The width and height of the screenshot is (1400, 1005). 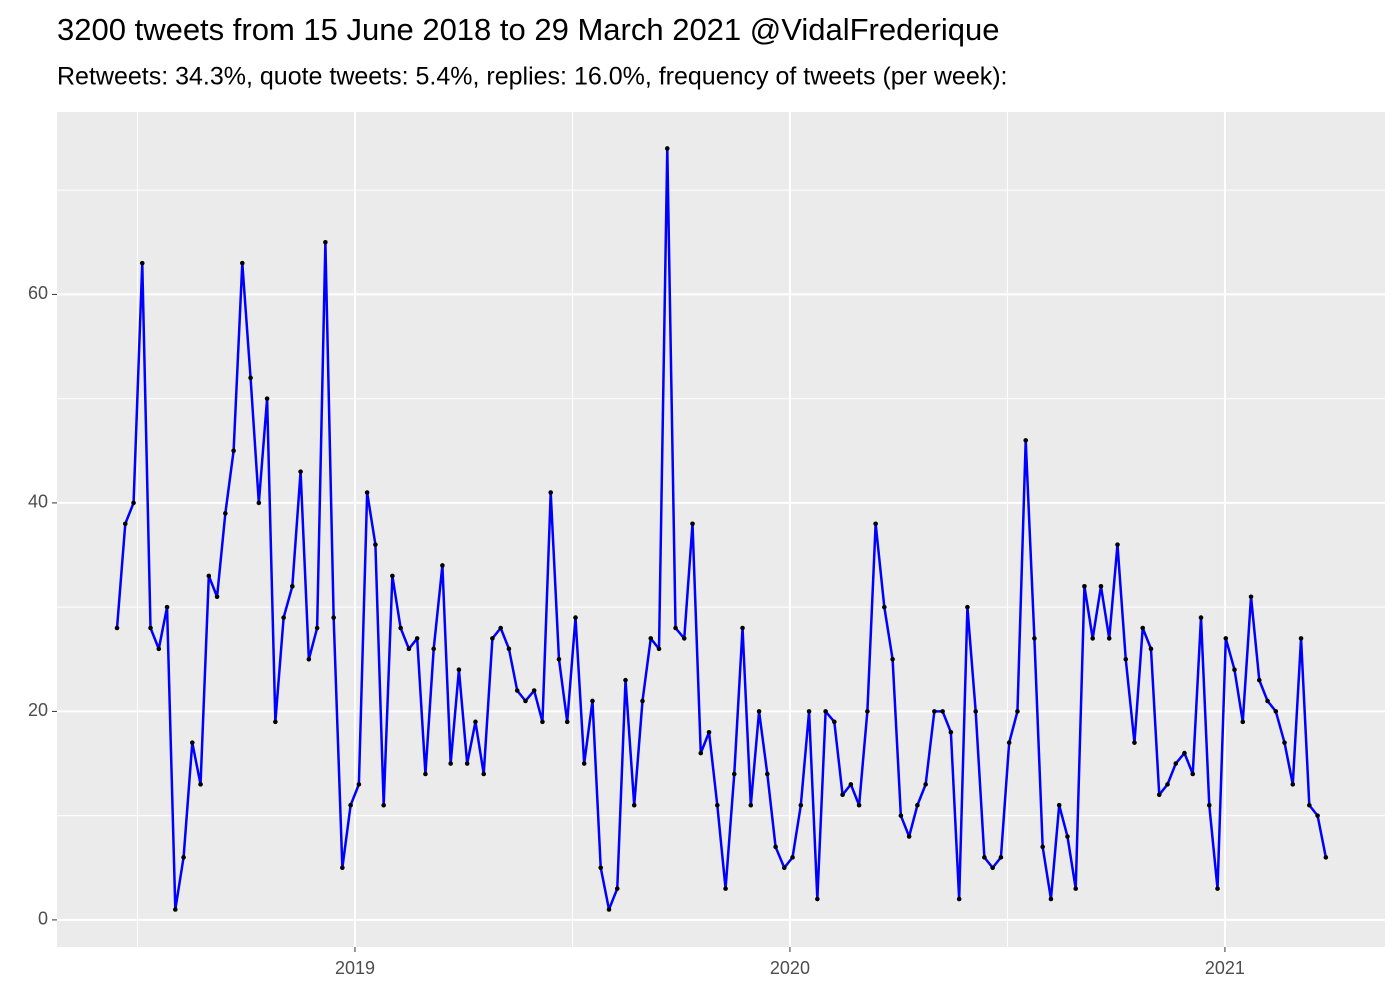 What do you see at coordinates (1225, 968) in the screenshot?
I see `x-tick-label: 2021` at bounding box center [1225, 968].